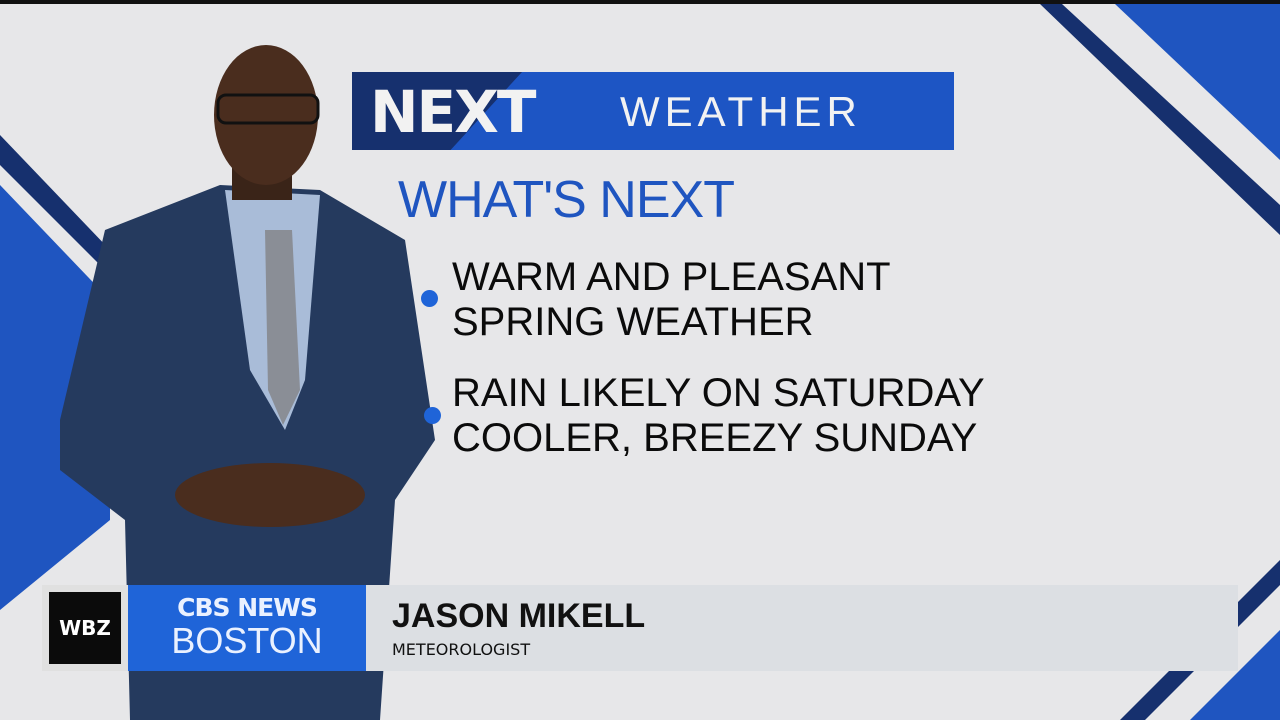 The image size is (1280, 720). What do you see at coordinates (715, 438) in the screenshot?
I see `bullet-line: COOLER, BREEZY SUNDAY` at bounding box center [715, 438].